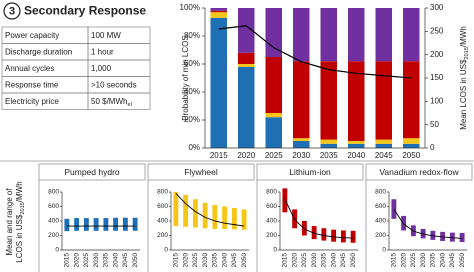 This screenshot has height=272, width=474. Describe the element at coordinates (85, 11) in the screenshot. I see `panel-title: Secondary Response` at that location.